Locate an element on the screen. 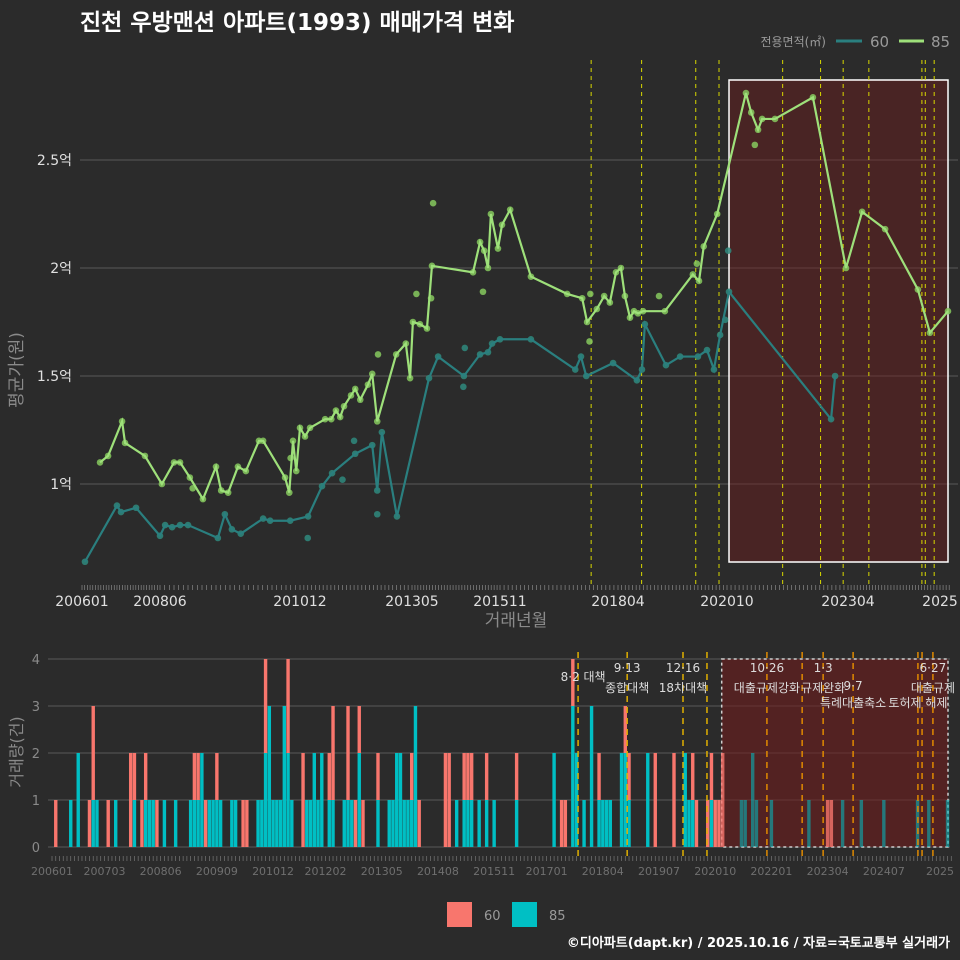 The width and height of the screenshot is (960, 960). x-tick-label: 201804 is located at coordinates (603, 871).